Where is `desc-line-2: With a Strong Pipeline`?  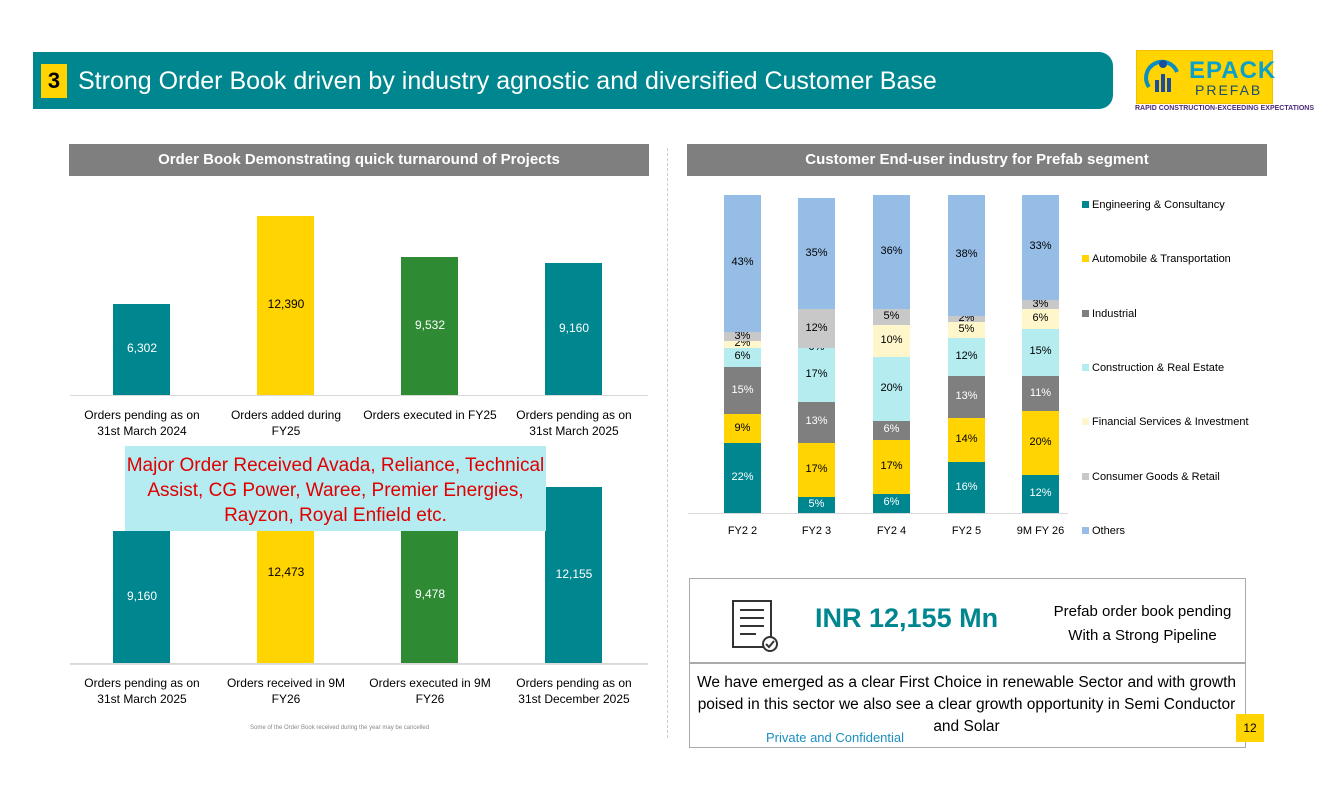
desc-line-2: With a Strong Pipeline is located at coordinates (1142, 635).